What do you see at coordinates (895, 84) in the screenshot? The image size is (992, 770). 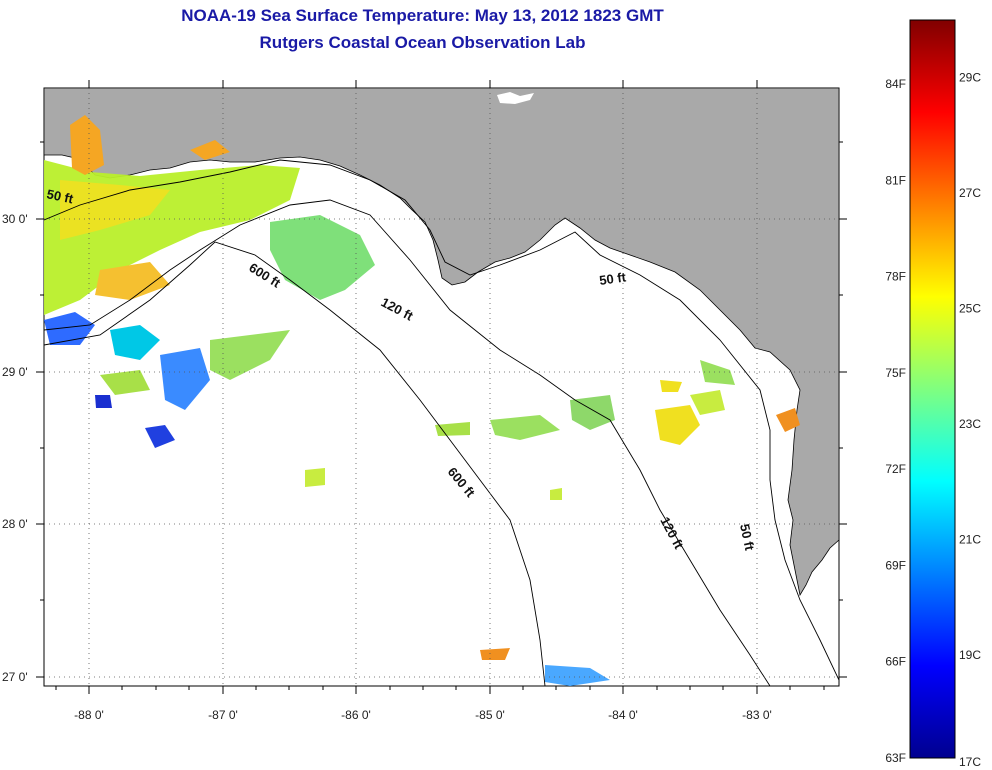 I see `colorbar-f-label: 84F` at bounding box center [895, 84].